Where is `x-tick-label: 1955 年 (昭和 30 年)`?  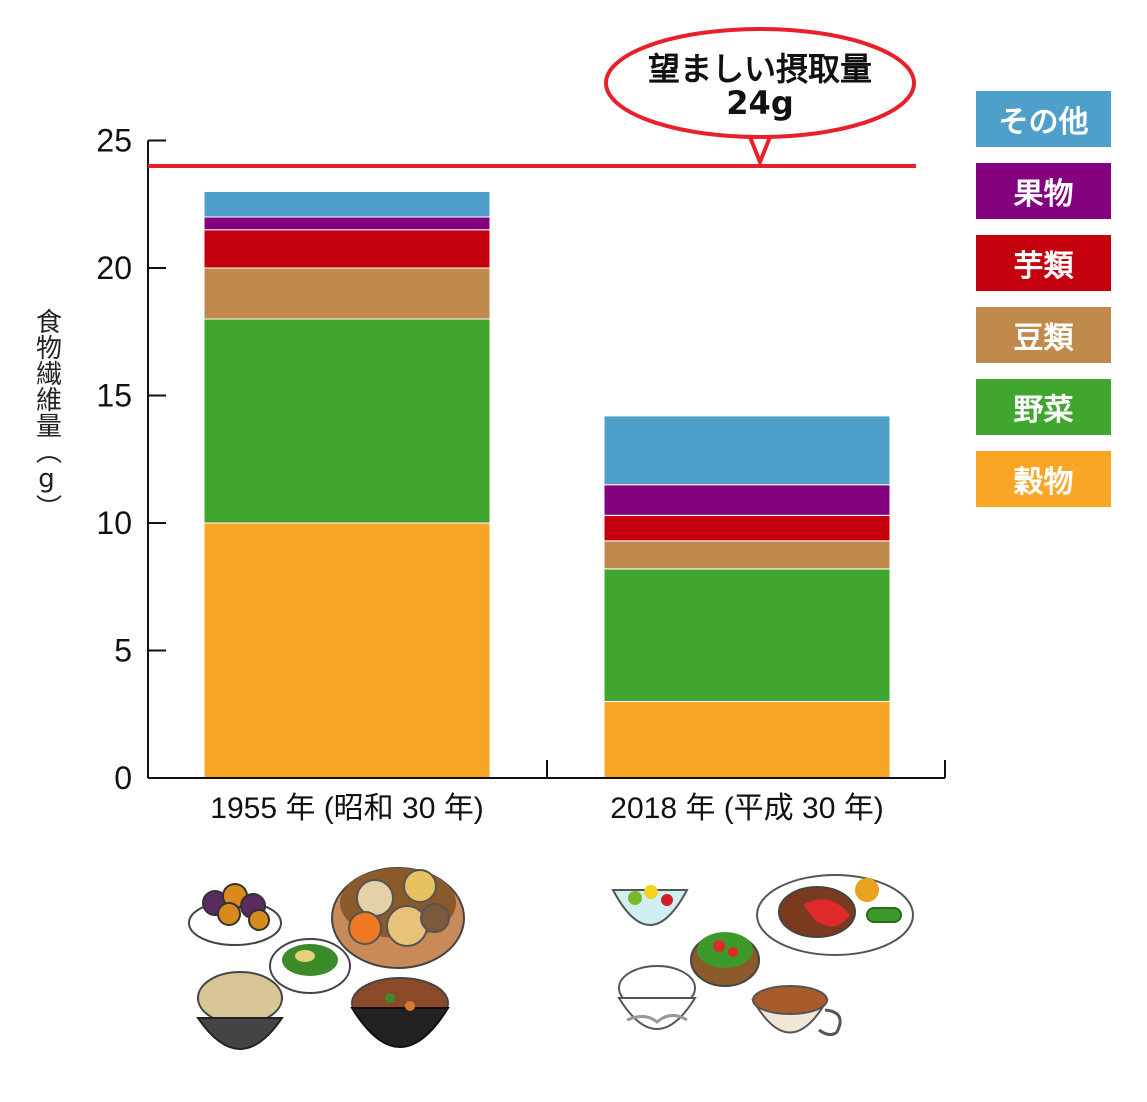 x-tick-label: 1955 年 (昭和 30 年) is located at coordinates (346, 808).